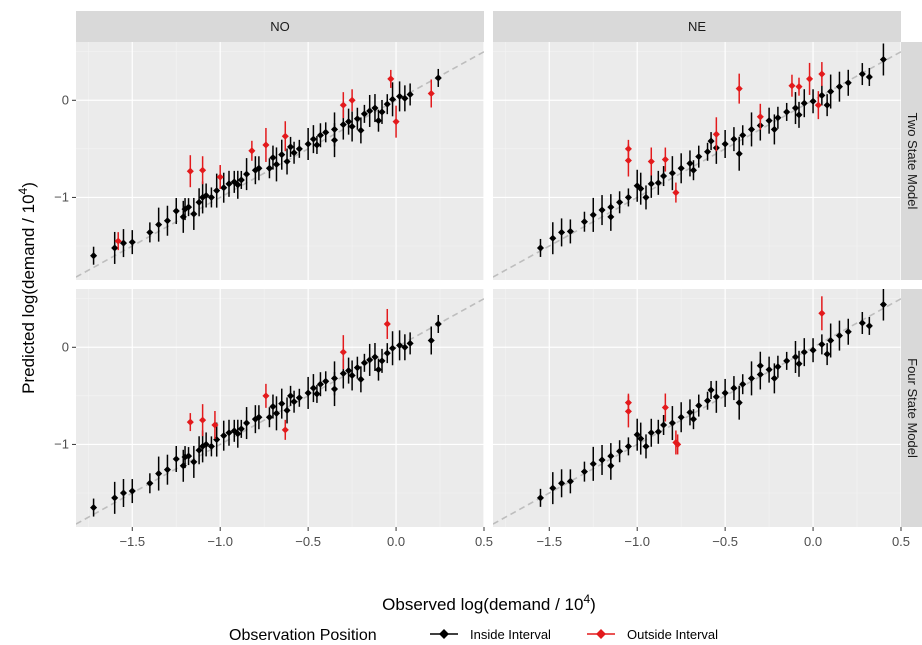  Describe the element at coordinates (220, 541) in the screenshot. I see `x-tick-label: −1.0` at that location.